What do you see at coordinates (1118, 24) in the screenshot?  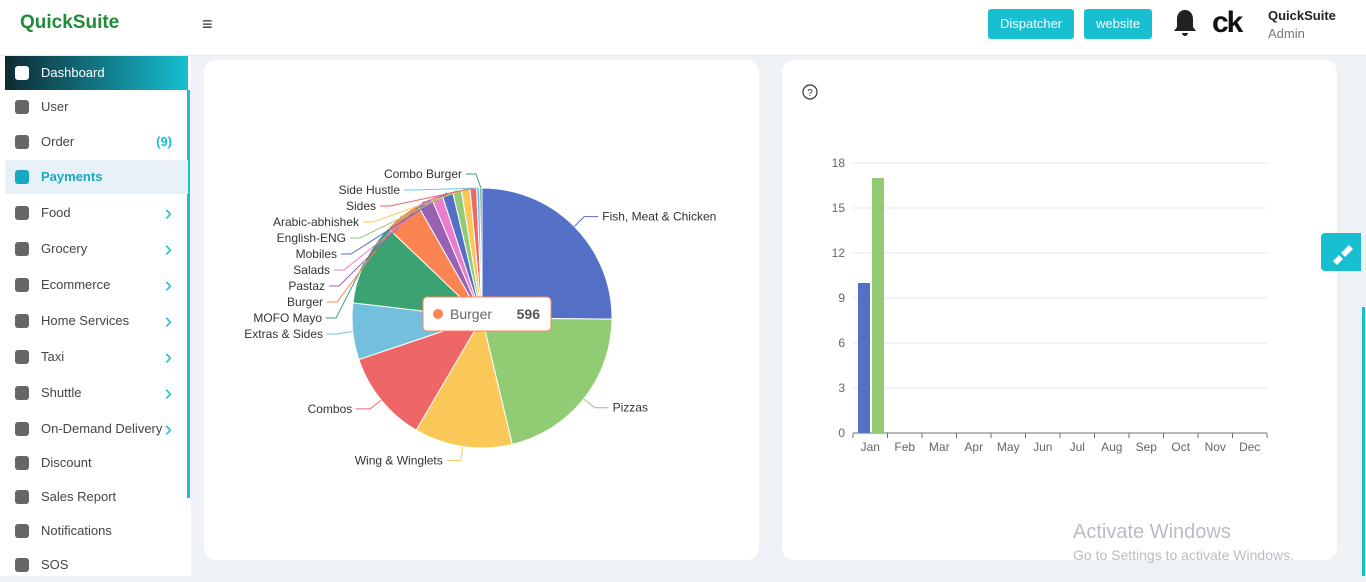 I see `website-button: website` at bounding box center [1118, 24].